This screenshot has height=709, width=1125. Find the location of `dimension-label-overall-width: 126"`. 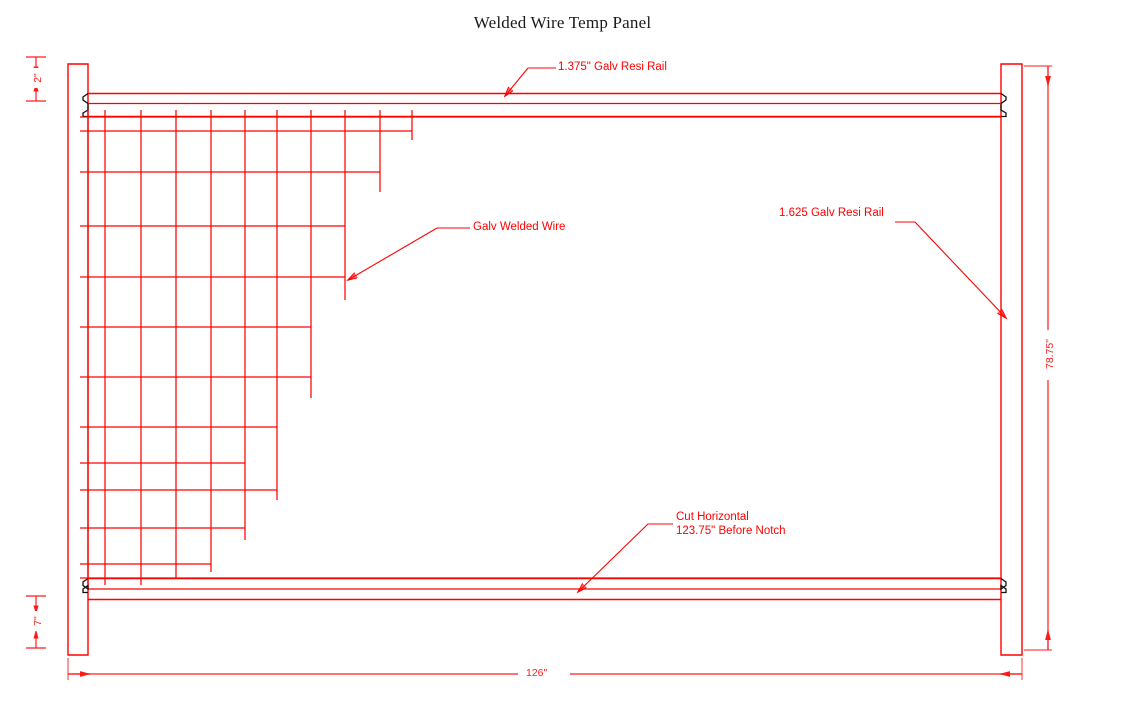

dimension-label-overall-width: 126" is located at coordinates (537, 673).